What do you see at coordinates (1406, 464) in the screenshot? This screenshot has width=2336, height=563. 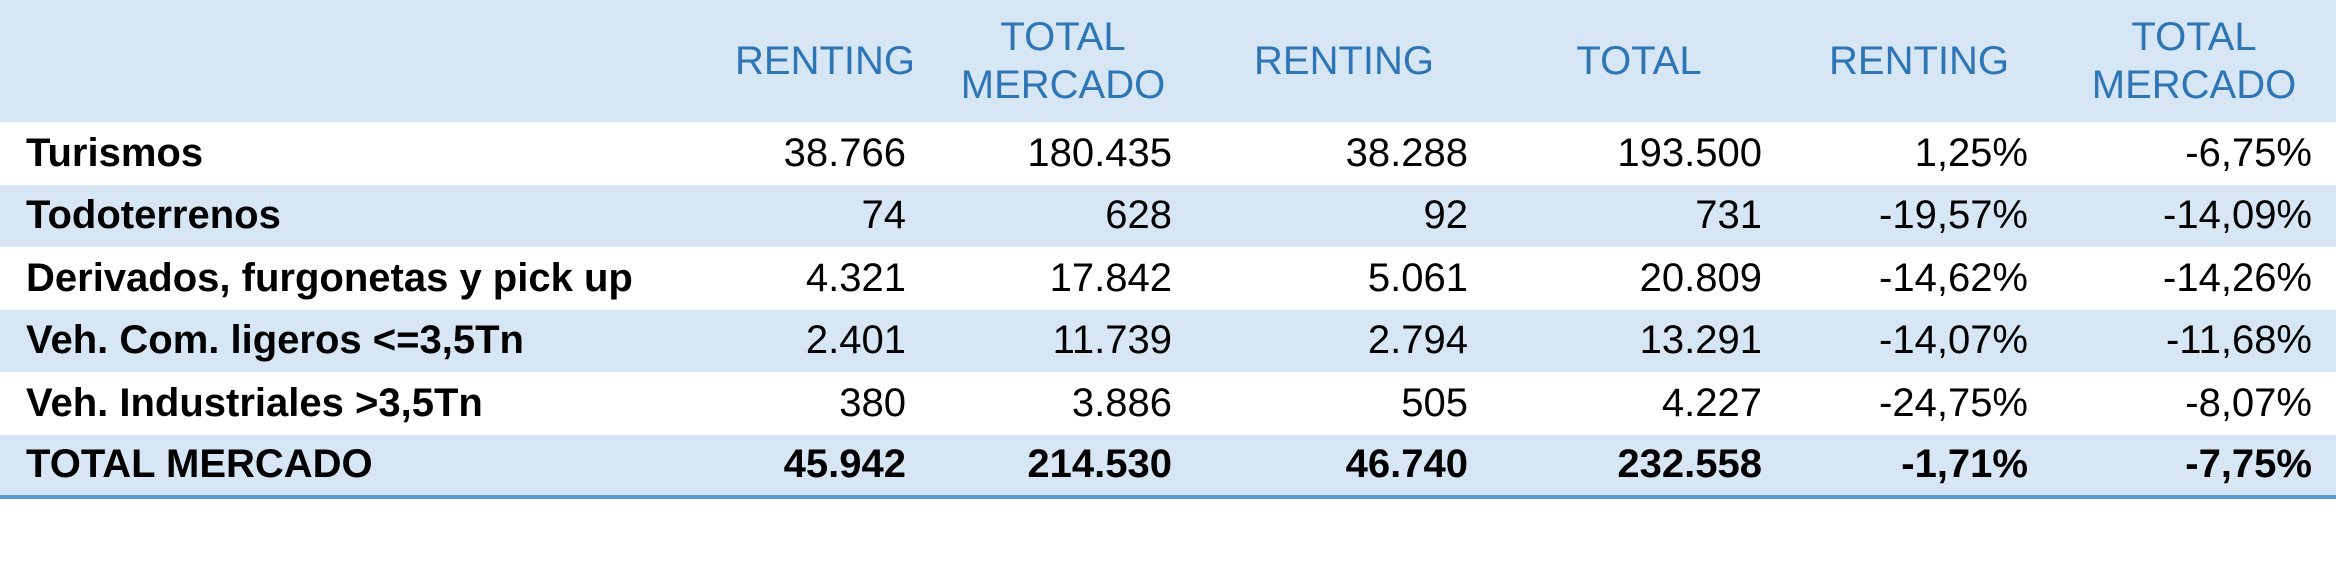 I see `cell-value: 46.740` at bounding box center [1406, 464].